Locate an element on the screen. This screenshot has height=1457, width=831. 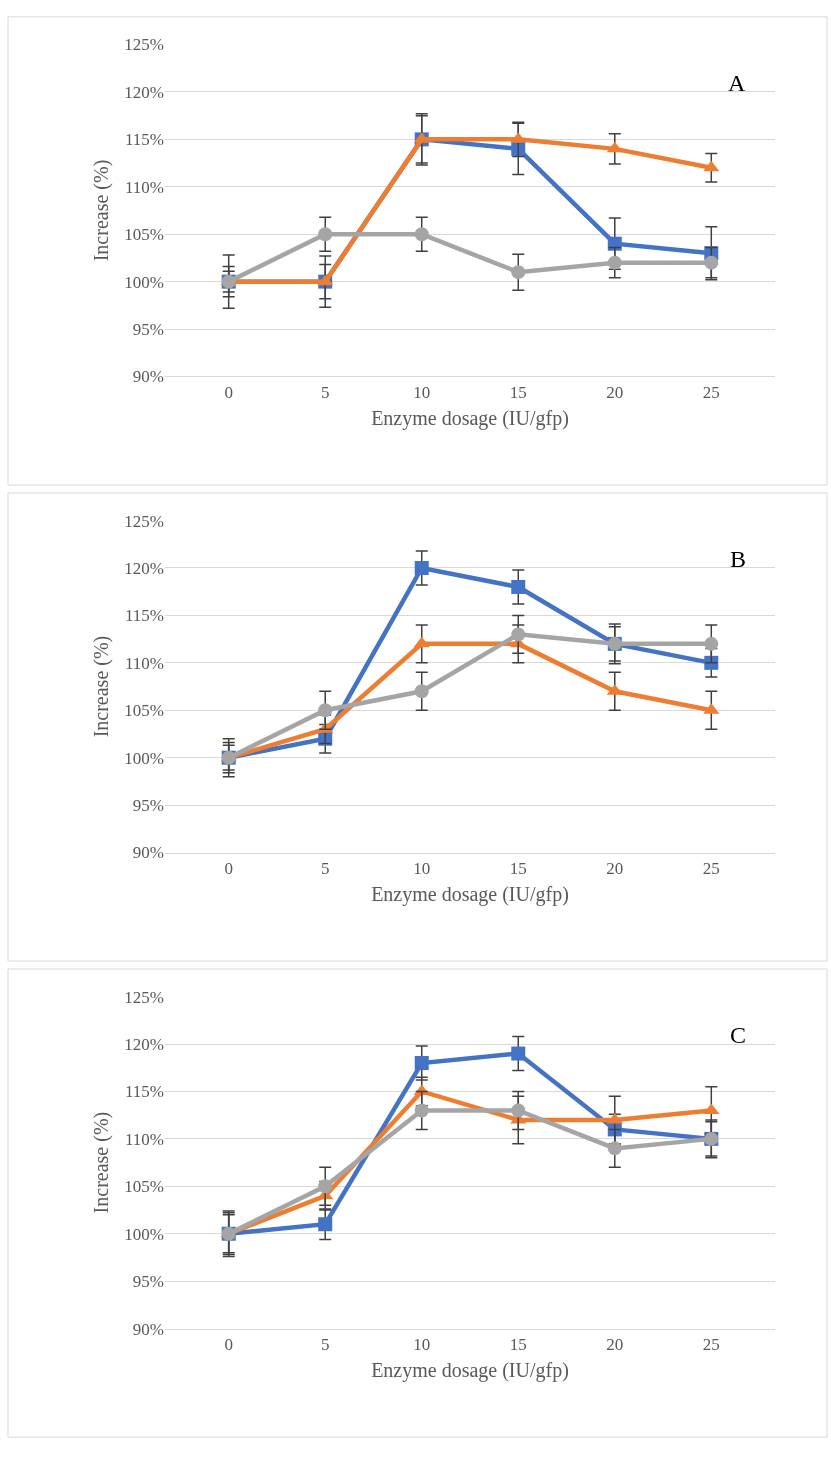
annotation: B is located at coordinates (738, 559).